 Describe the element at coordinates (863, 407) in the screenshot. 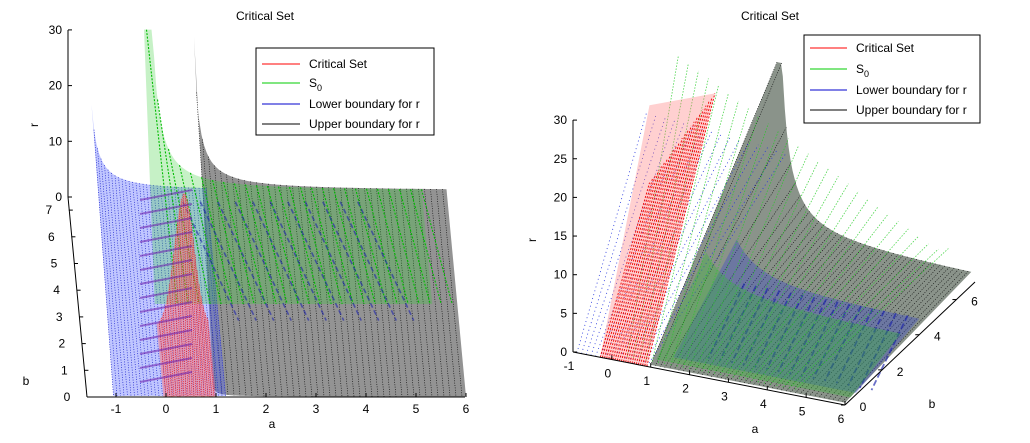

I see `right-b-tick-label: 0` at that location.